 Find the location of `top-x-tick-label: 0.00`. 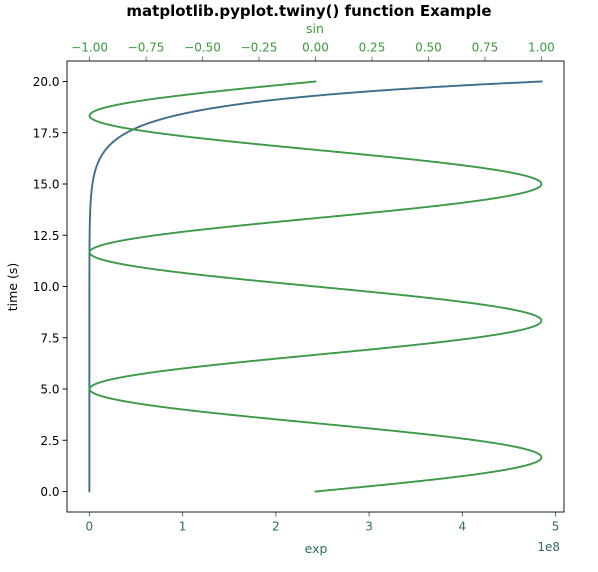

top-x-tick-label: 0.00 is located at coordinates (315, 48).